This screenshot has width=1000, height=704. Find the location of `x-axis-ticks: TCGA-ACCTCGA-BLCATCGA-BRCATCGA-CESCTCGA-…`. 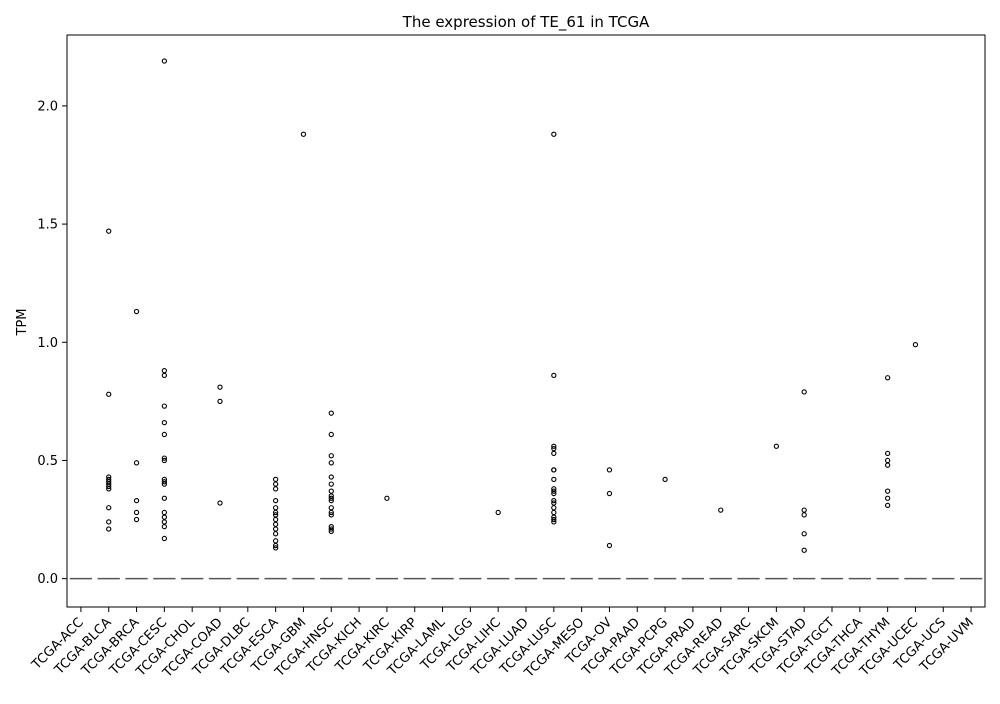

x-axis-ticks: TCGA-ACCTCGA-BLCATCGA-BRCATCGA-CESCTCGA-… is located at coordinates (503, 644).